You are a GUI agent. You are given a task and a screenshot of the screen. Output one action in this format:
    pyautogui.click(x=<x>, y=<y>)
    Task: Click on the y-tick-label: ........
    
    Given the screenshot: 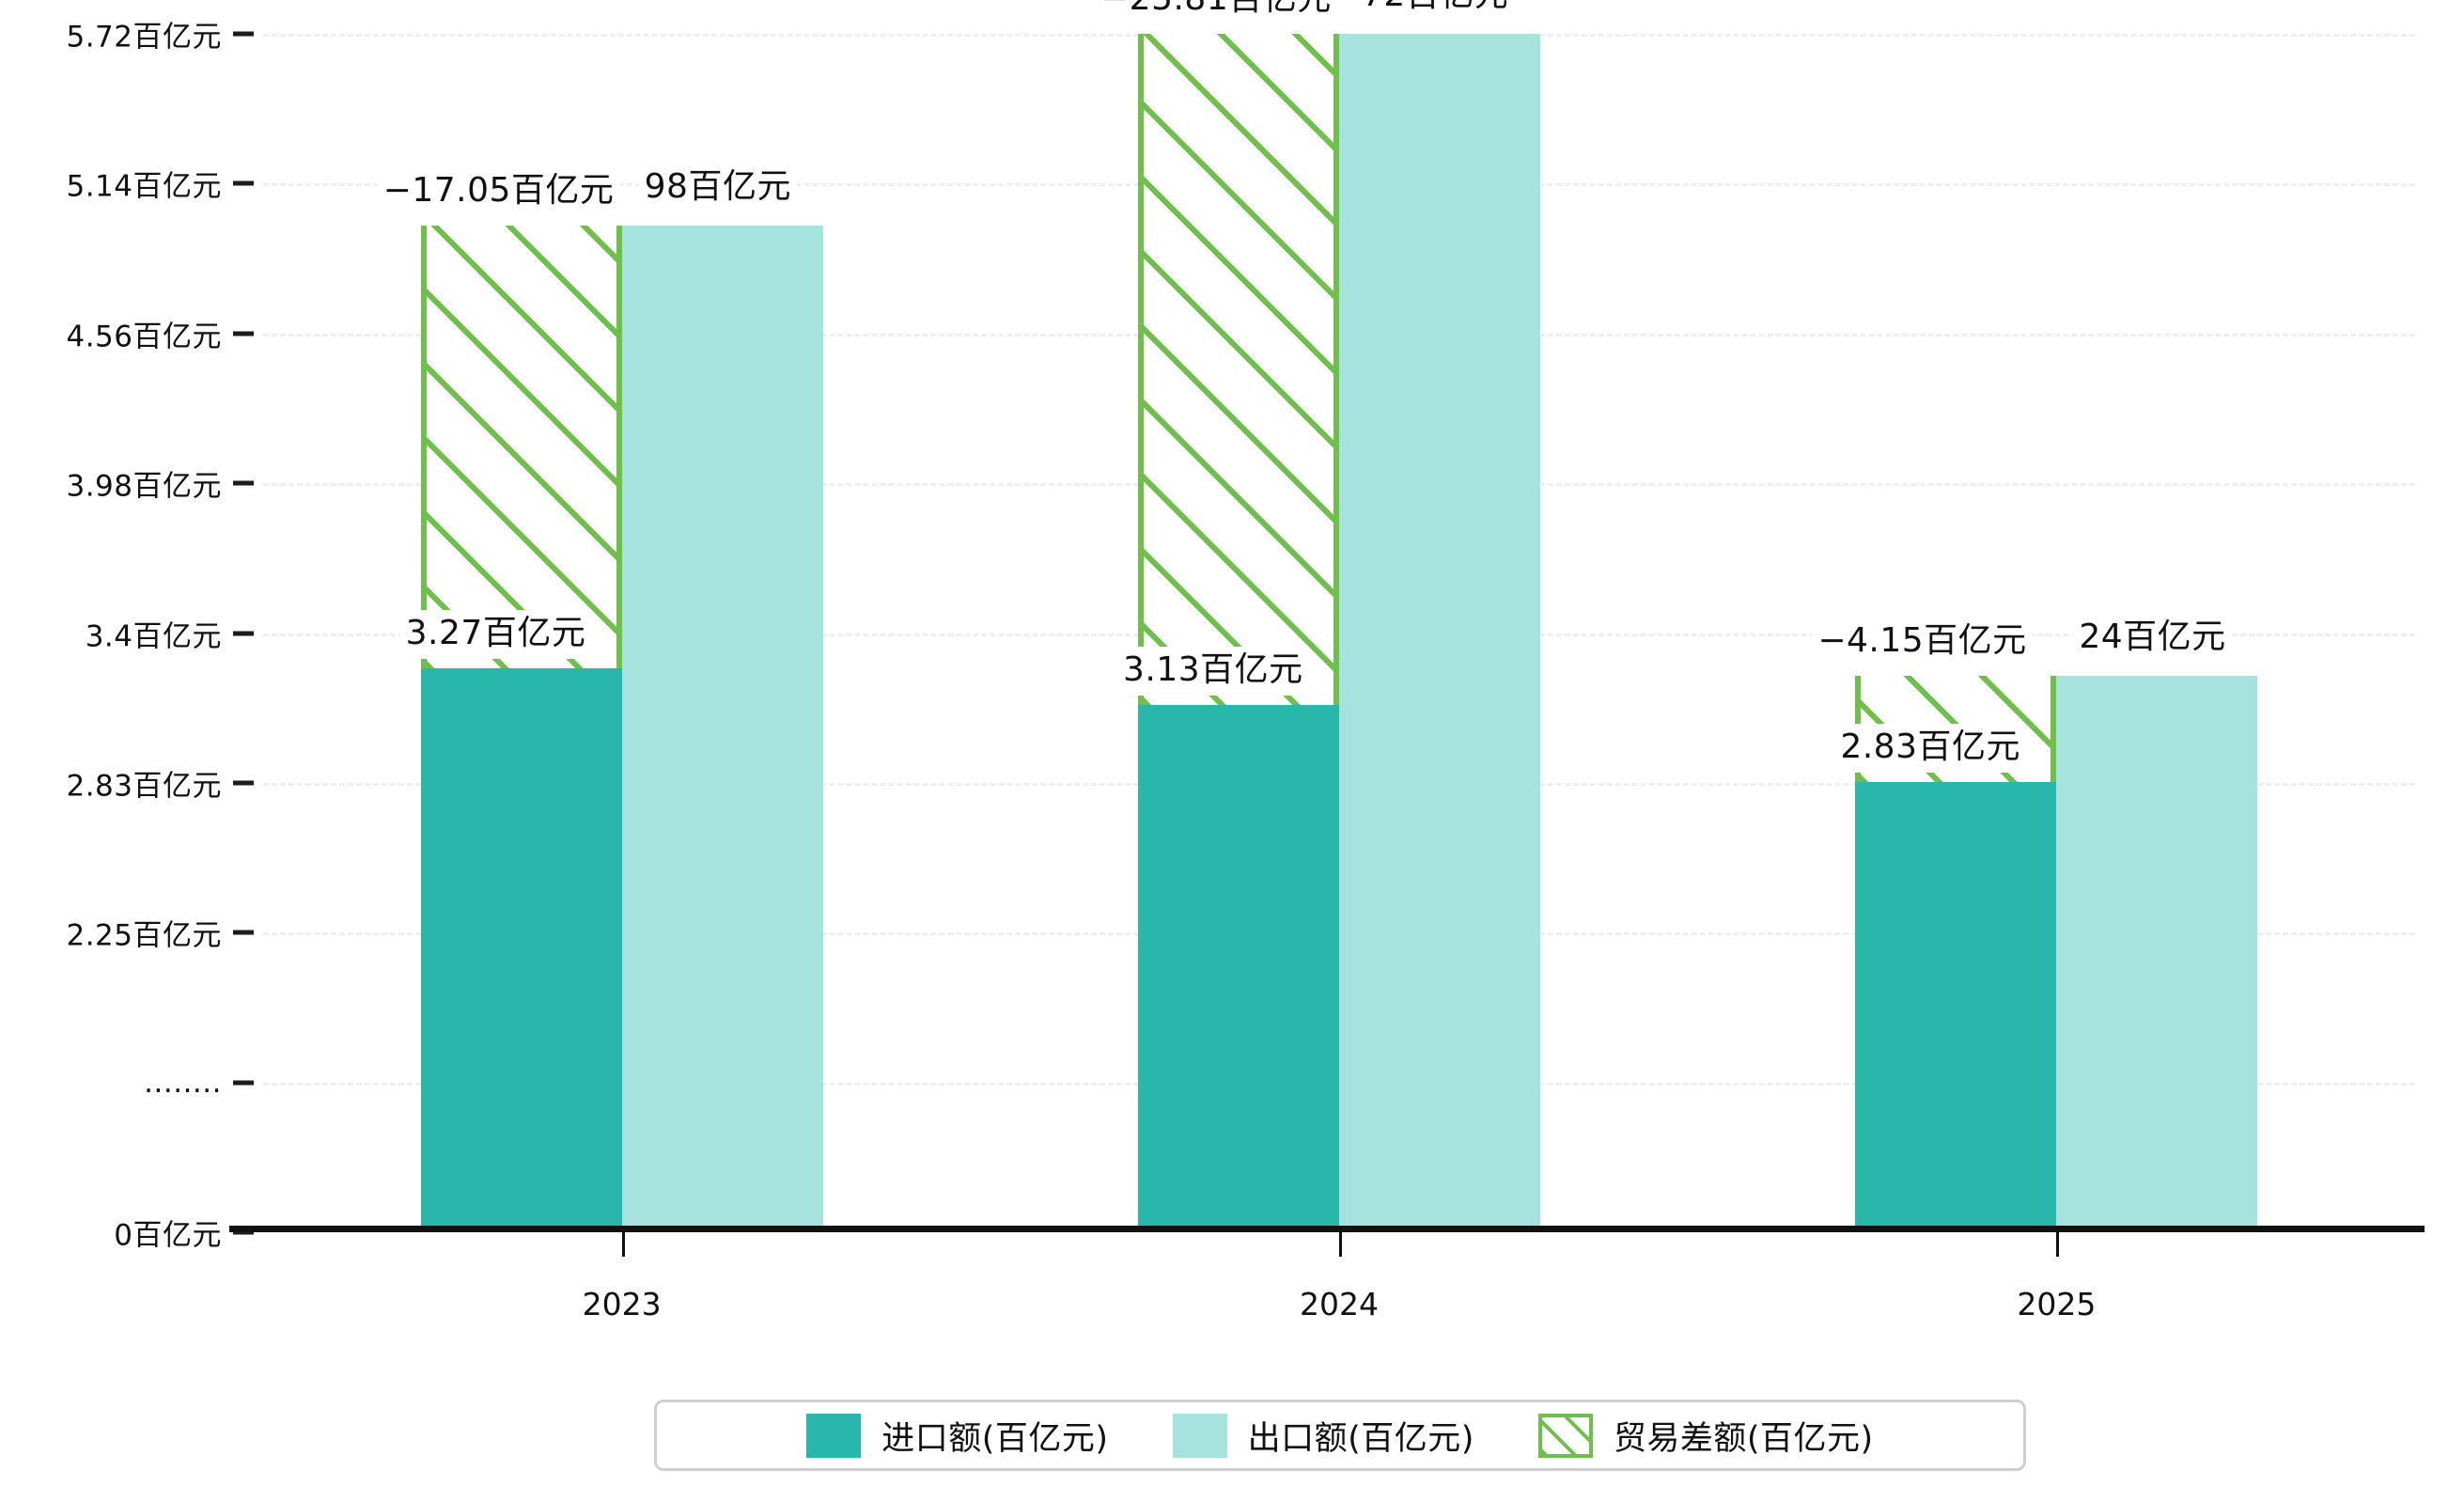 What is the action you would take?
    pyautogui.click(x=183, y=1082)
    